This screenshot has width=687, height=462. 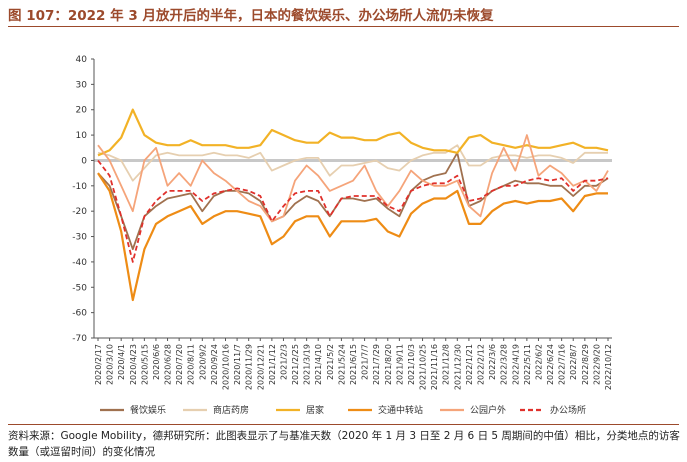 What do you see at coordinates (98, 364) in the screenshot?
I see `x-tick-label: 2020/2/17` at bounding box center [98, 364].